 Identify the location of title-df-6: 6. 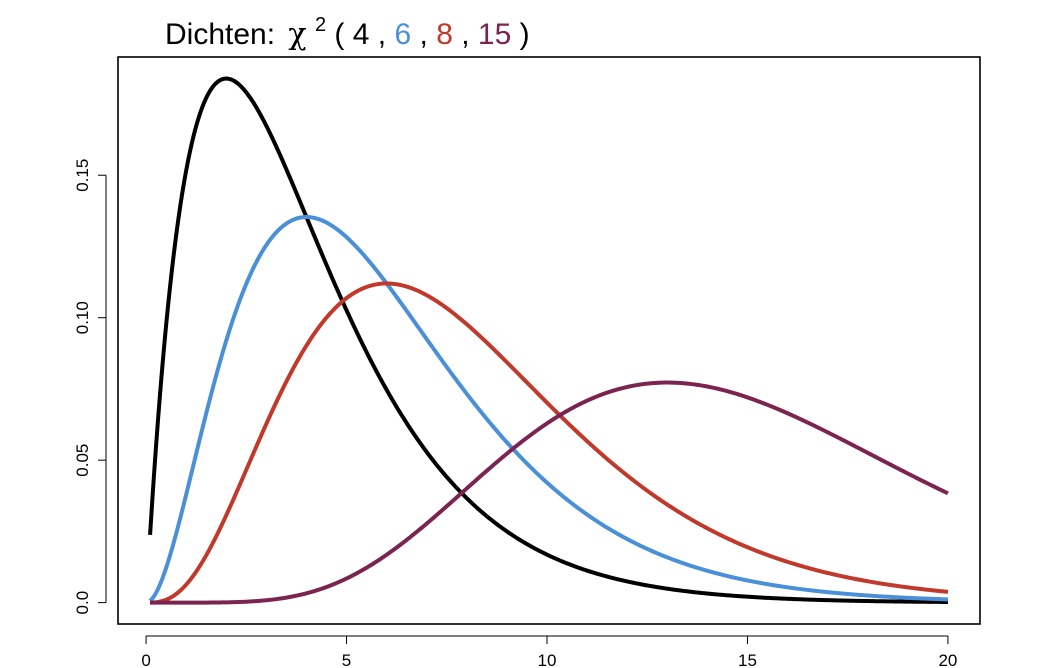
(402, 34).